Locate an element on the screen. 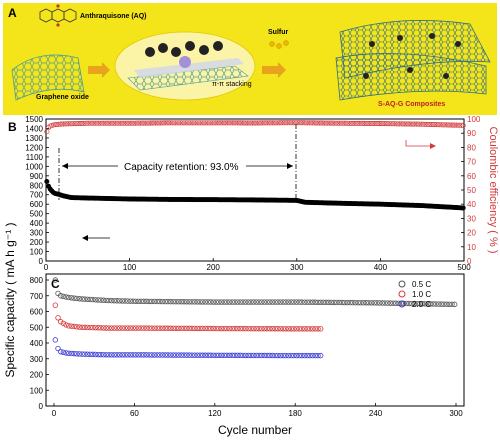 The width and height of the screenshot is (500, 440). series-1-0-c is located at coordinates (188, 317).